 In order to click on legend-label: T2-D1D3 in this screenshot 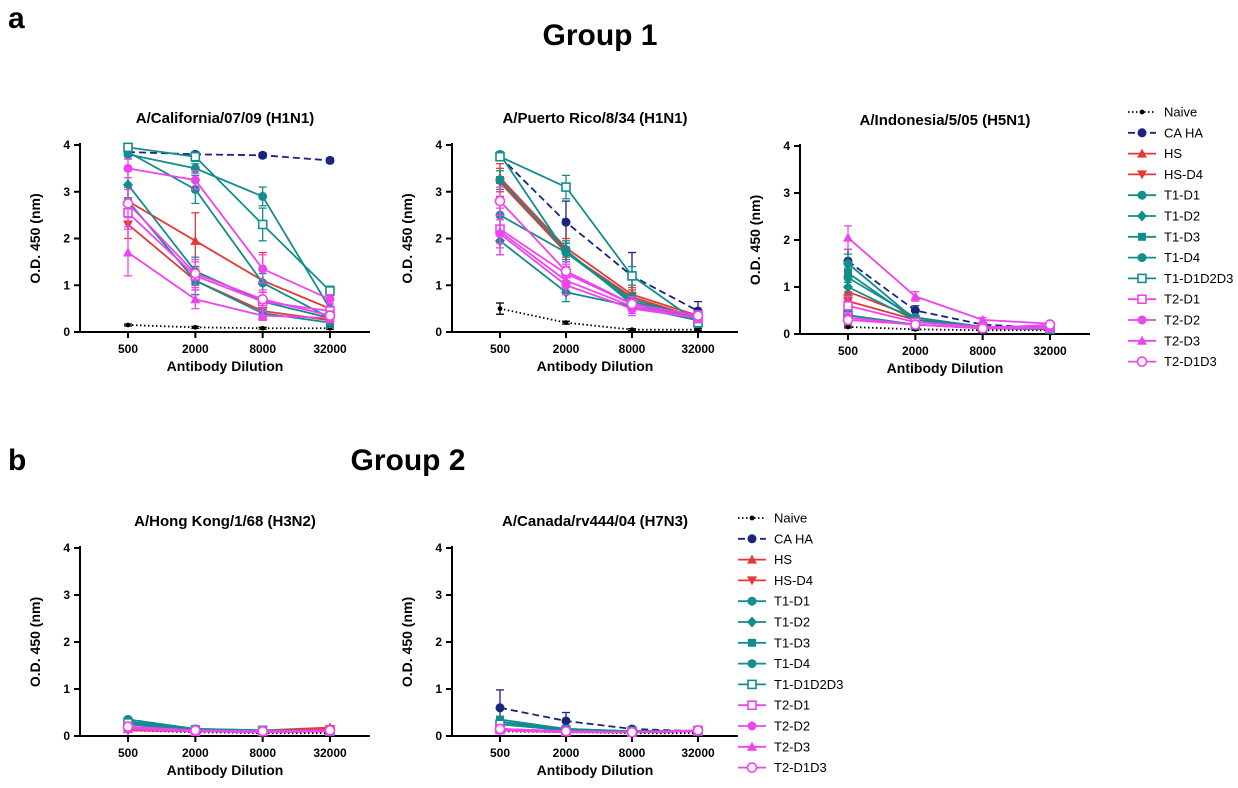, I will do `click(800, 767)`.